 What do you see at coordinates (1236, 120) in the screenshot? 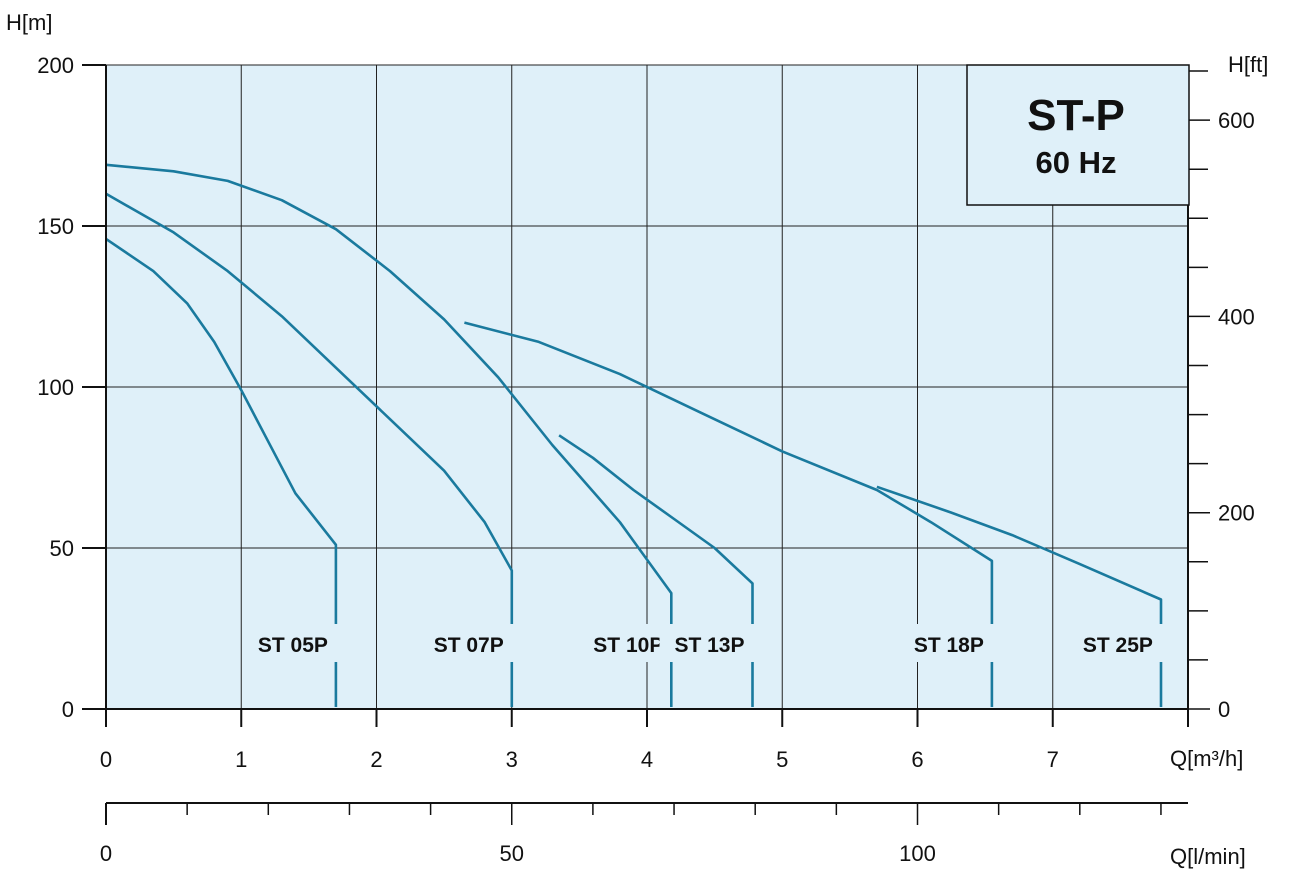
I see `right-tick-label: 600` at bounding box center [1236, 120].